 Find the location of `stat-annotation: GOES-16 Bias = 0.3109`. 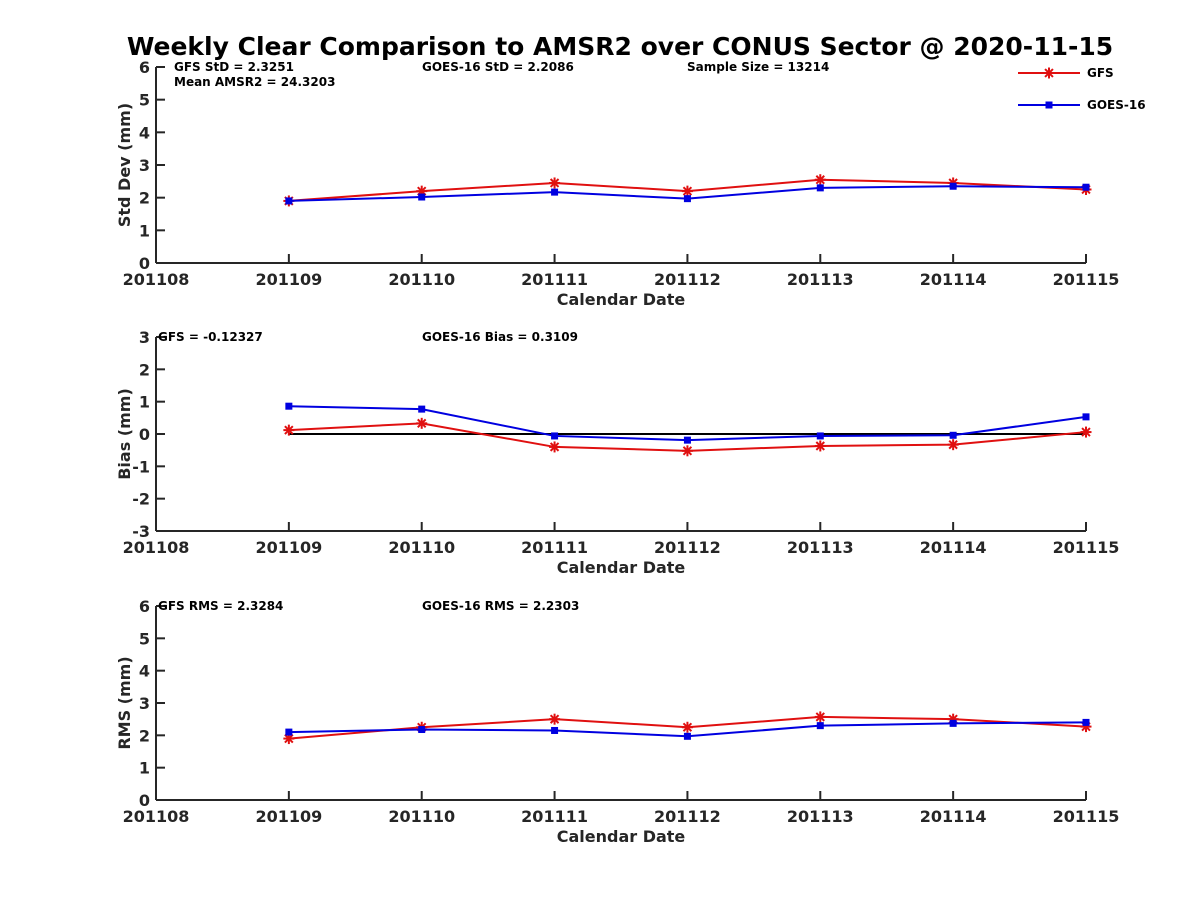

stat-annotation: GOES-16 Bias = 0.3109 is located at coordinates (500, 337).